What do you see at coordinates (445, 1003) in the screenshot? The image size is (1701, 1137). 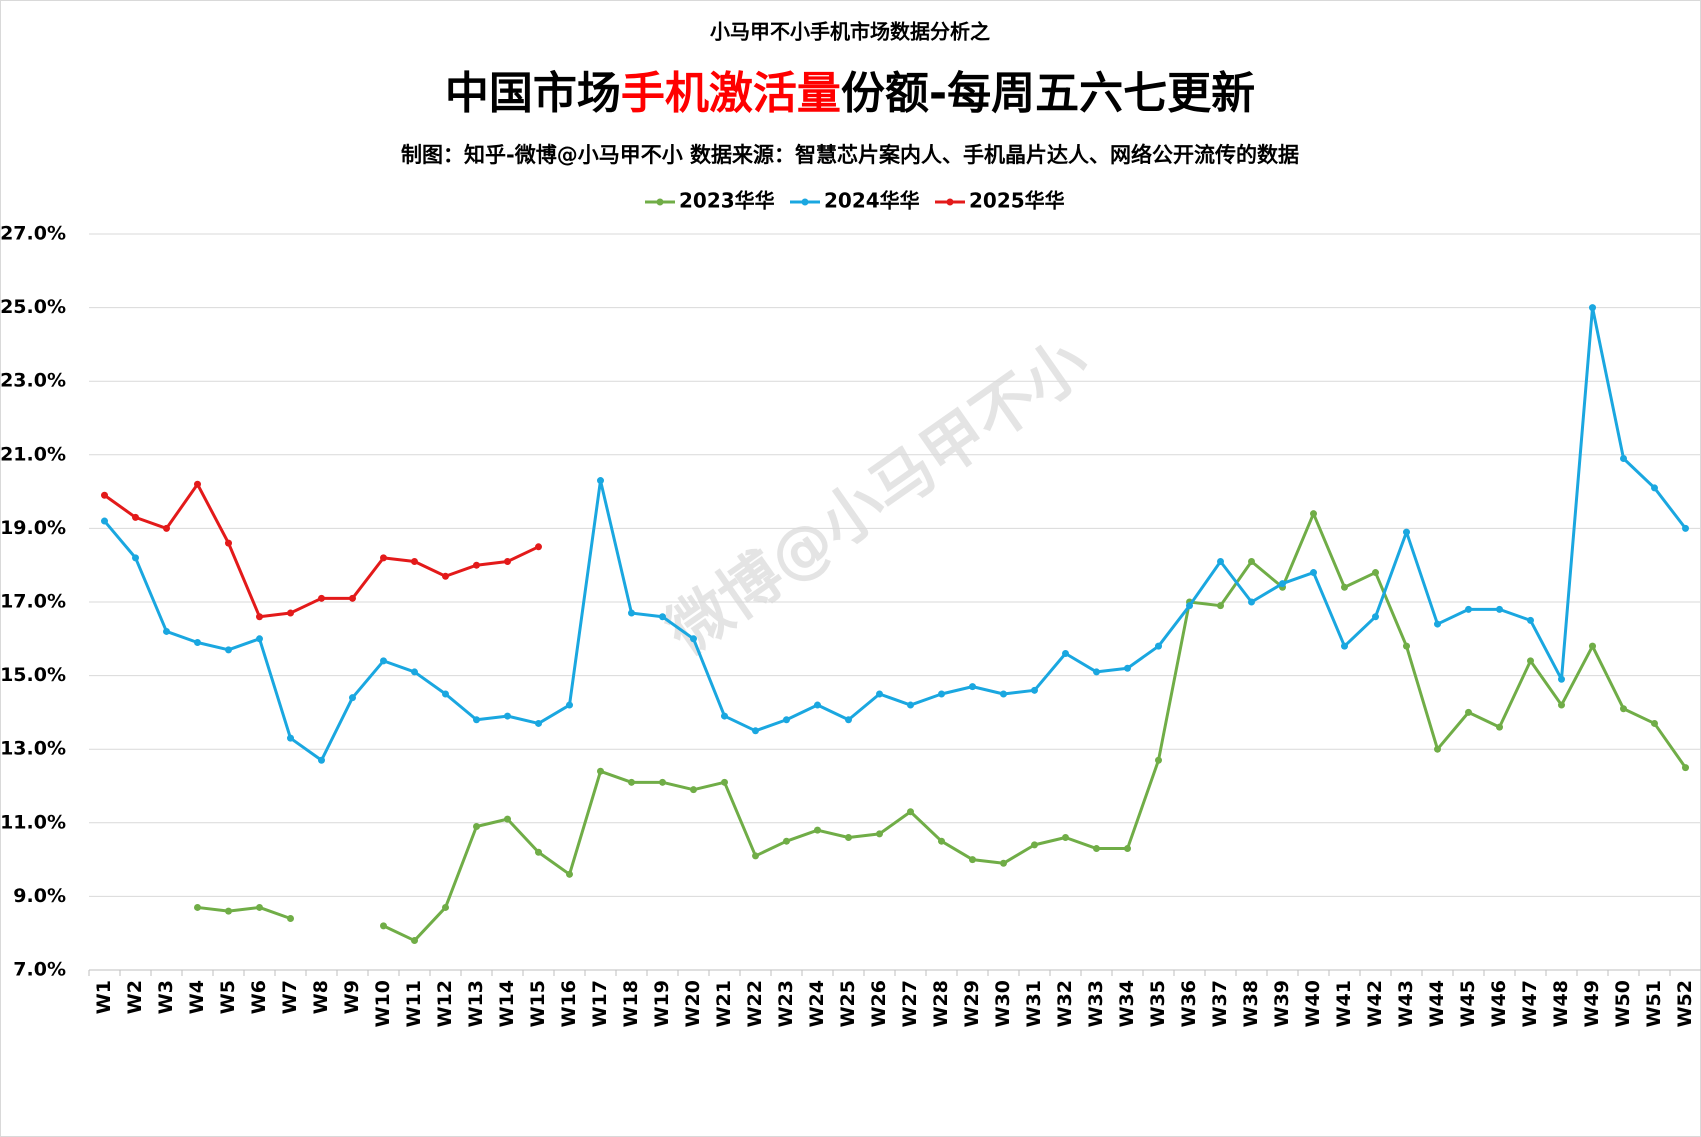 I see `x-tick-label: W12` at bounding box center [445, 1003].